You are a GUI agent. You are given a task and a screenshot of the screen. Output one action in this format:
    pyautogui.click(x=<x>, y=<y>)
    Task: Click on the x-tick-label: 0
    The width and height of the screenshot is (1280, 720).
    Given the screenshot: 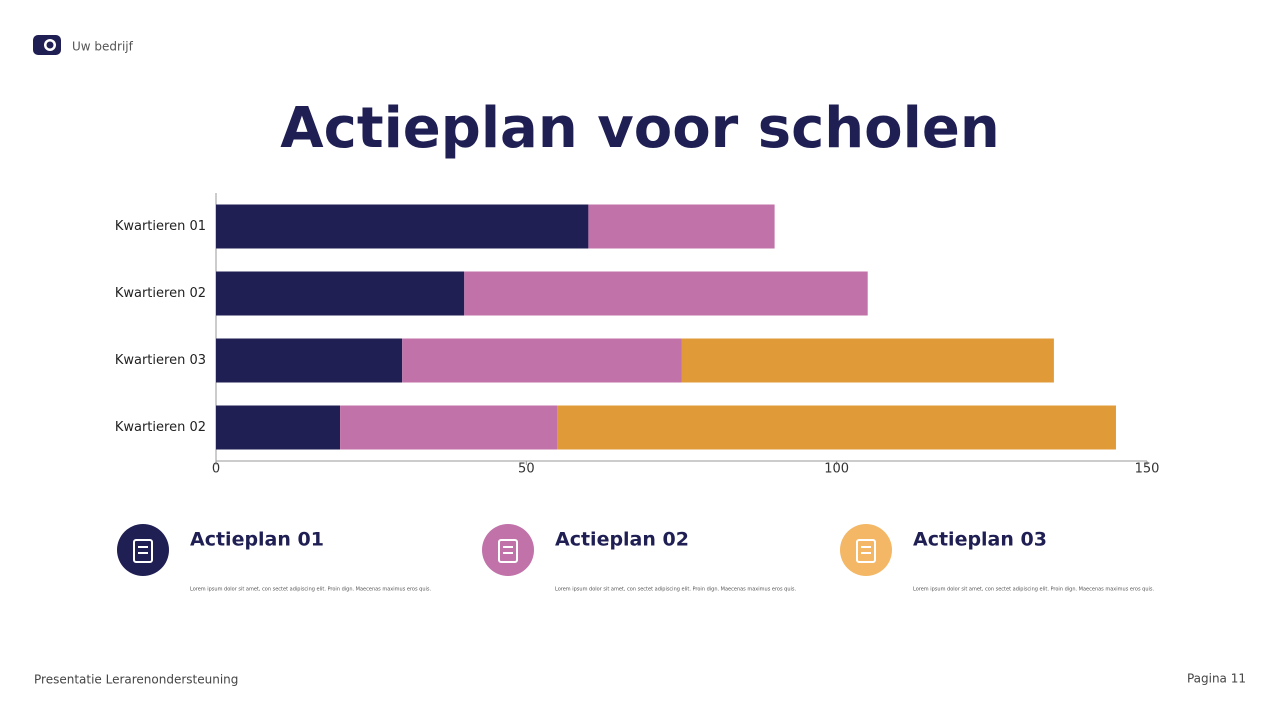 What is the action you would take?
    pyautogui.click(x=216, y=469)
    